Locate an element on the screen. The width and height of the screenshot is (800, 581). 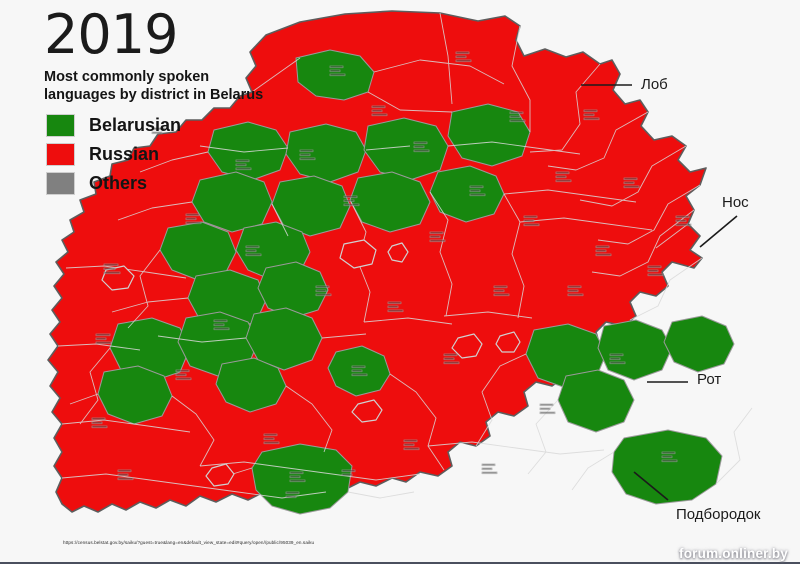
annotation-forehead: Лоб is located at coordinates (654, 84).